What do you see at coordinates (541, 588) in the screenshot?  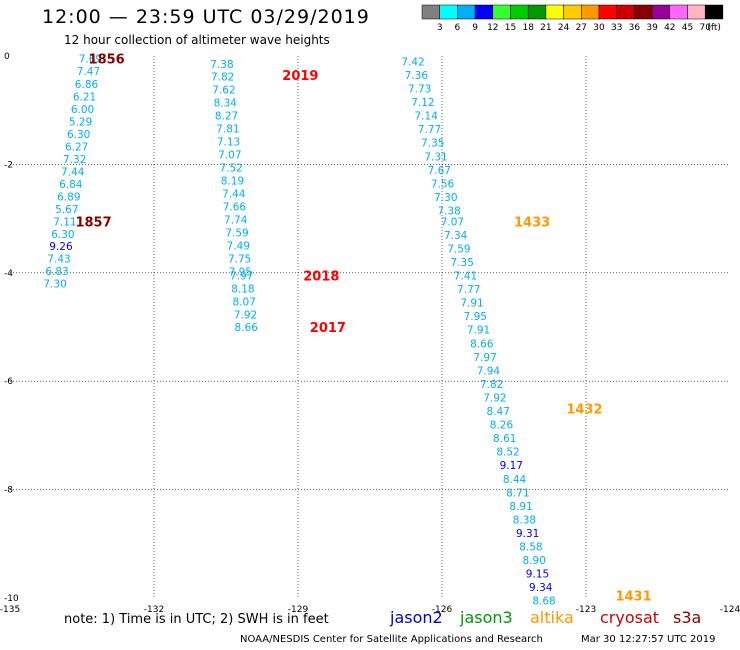 I see `swh-value-label: 9.34` at bounding box center [541, 588].